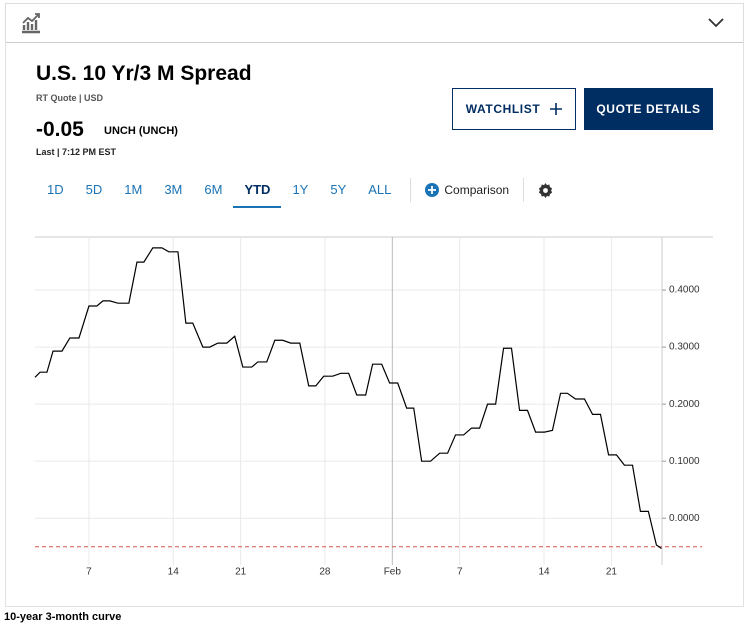 The width and height of the screenshot is (749, 631). I want to click on comparison-button: Comparison, so click(467, 190).